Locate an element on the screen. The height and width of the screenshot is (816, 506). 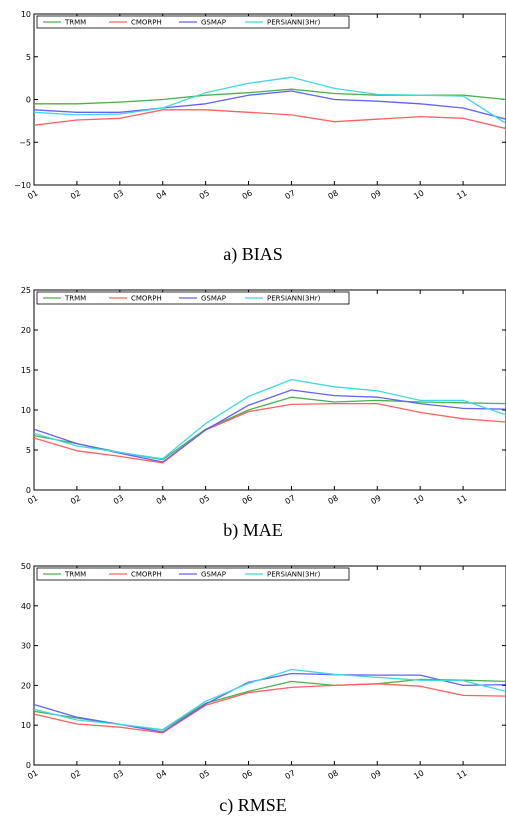
bias-y-tick-label: 10 is located at coordinates (26, 14).